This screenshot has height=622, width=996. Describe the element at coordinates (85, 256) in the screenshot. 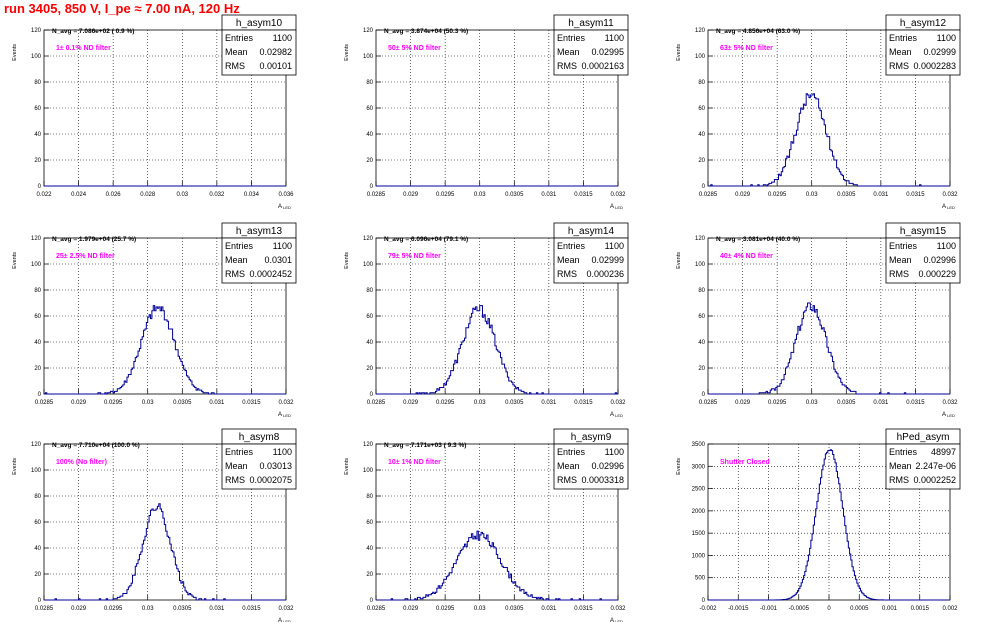

I see `filter-annotation: 25± 2.5% ND filter` at that location.